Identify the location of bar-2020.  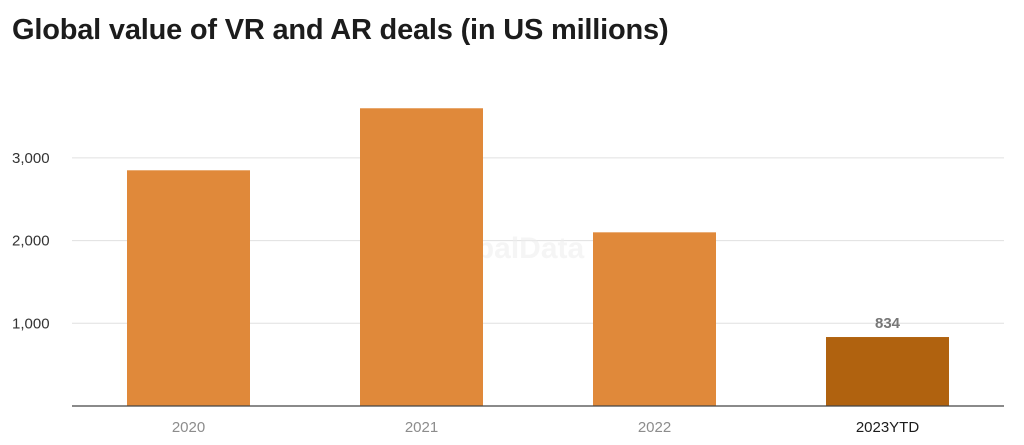
(188, 288).